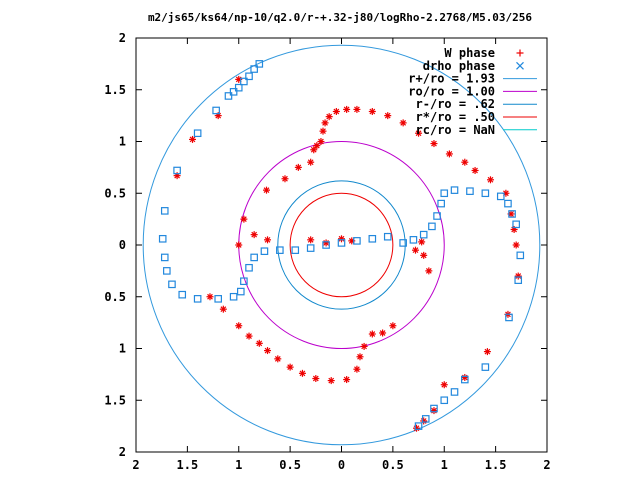 The image size is (640, 480). What do you see at coordinates (455, 130) in the screenshot?
I see `legend-label: rc/ro = NaN` at bounding box center [455, 130].